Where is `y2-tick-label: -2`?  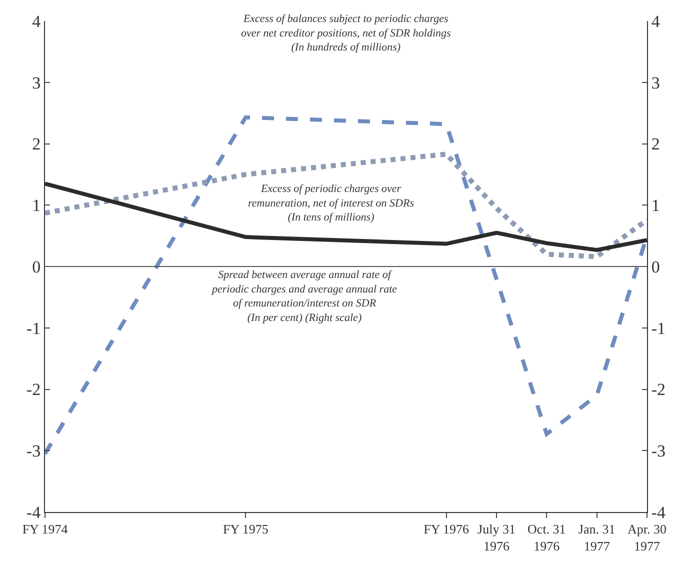 y2-tick-label: -2 is located at coordinates (658, 390).